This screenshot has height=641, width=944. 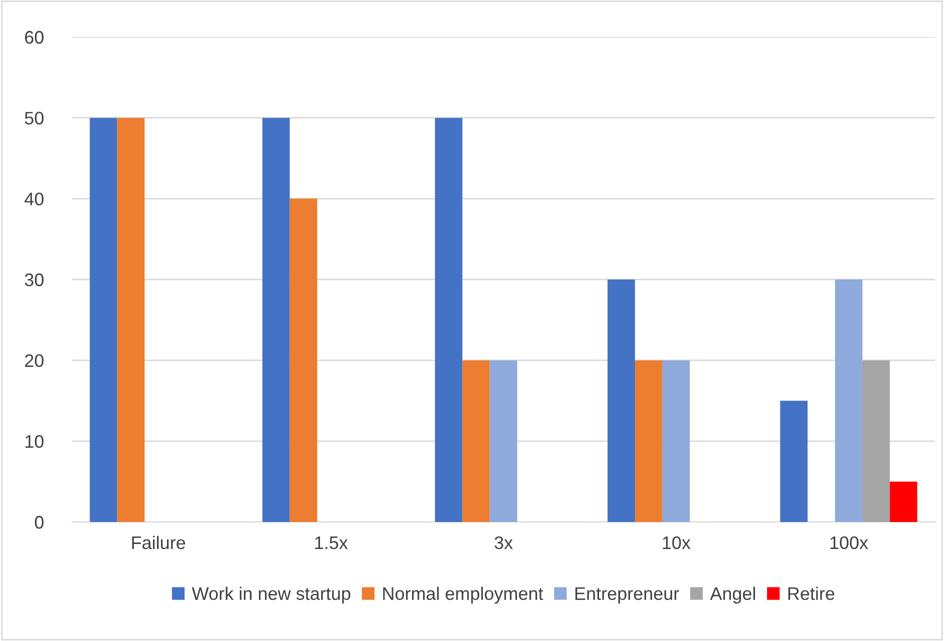 What do you see at coordinates (271, 595) in the screenshot?
I see `legend-label: Work in new startup` at bounding box center [271, 595].